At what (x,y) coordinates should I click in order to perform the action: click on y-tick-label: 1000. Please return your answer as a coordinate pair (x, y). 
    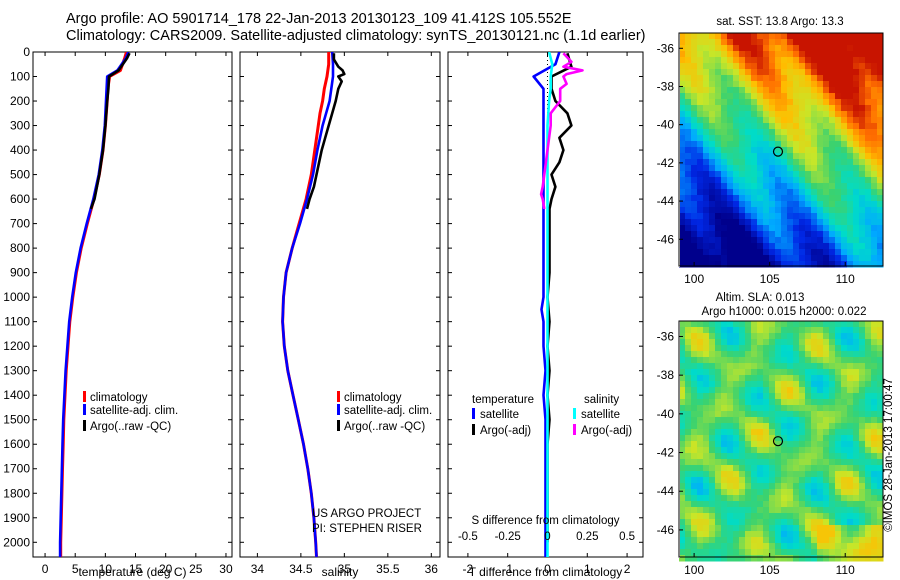
    Looking at the image, I should click on (16, 297).